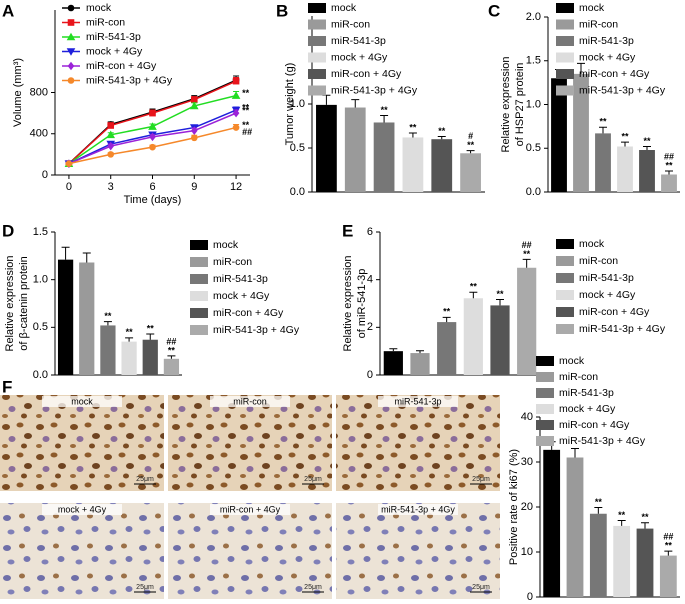 This screenshot has width=685, height=604. Describe the element at coordinates (533, 17) in the screenshot. I see `y-tick-label: 2.0` at that location.